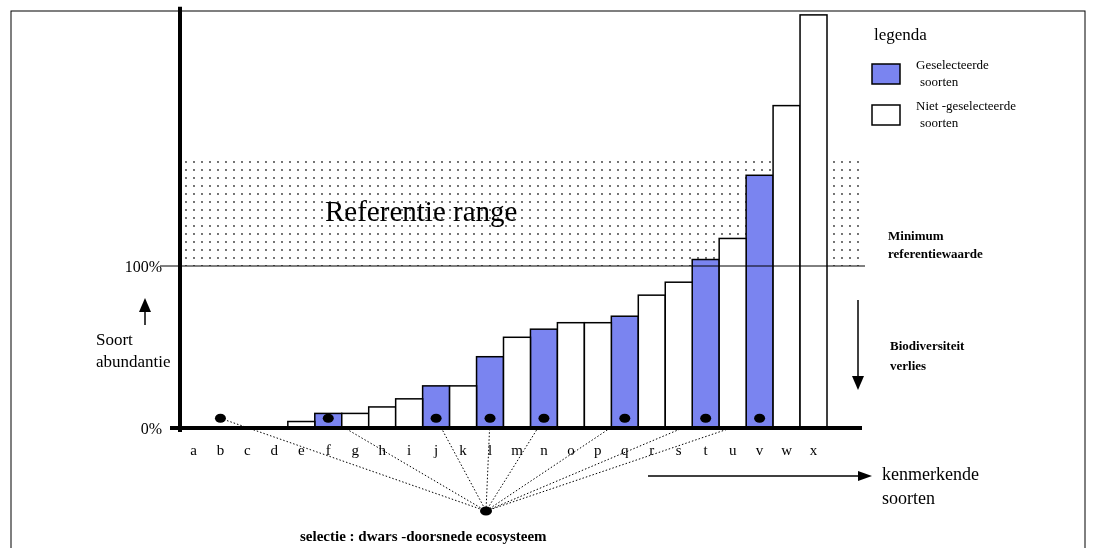  Describe the element at coordinates (571, 449) in the screenshot. I see `x-tick-label: o` at that location.